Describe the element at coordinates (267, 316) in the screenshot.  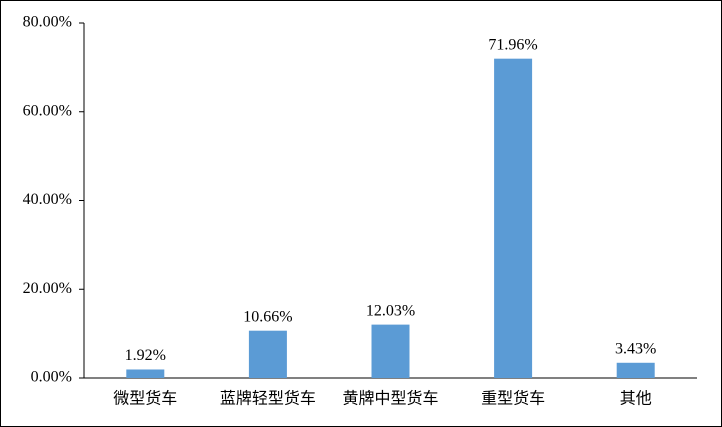
I see `value-label: 10.66%` at that location.